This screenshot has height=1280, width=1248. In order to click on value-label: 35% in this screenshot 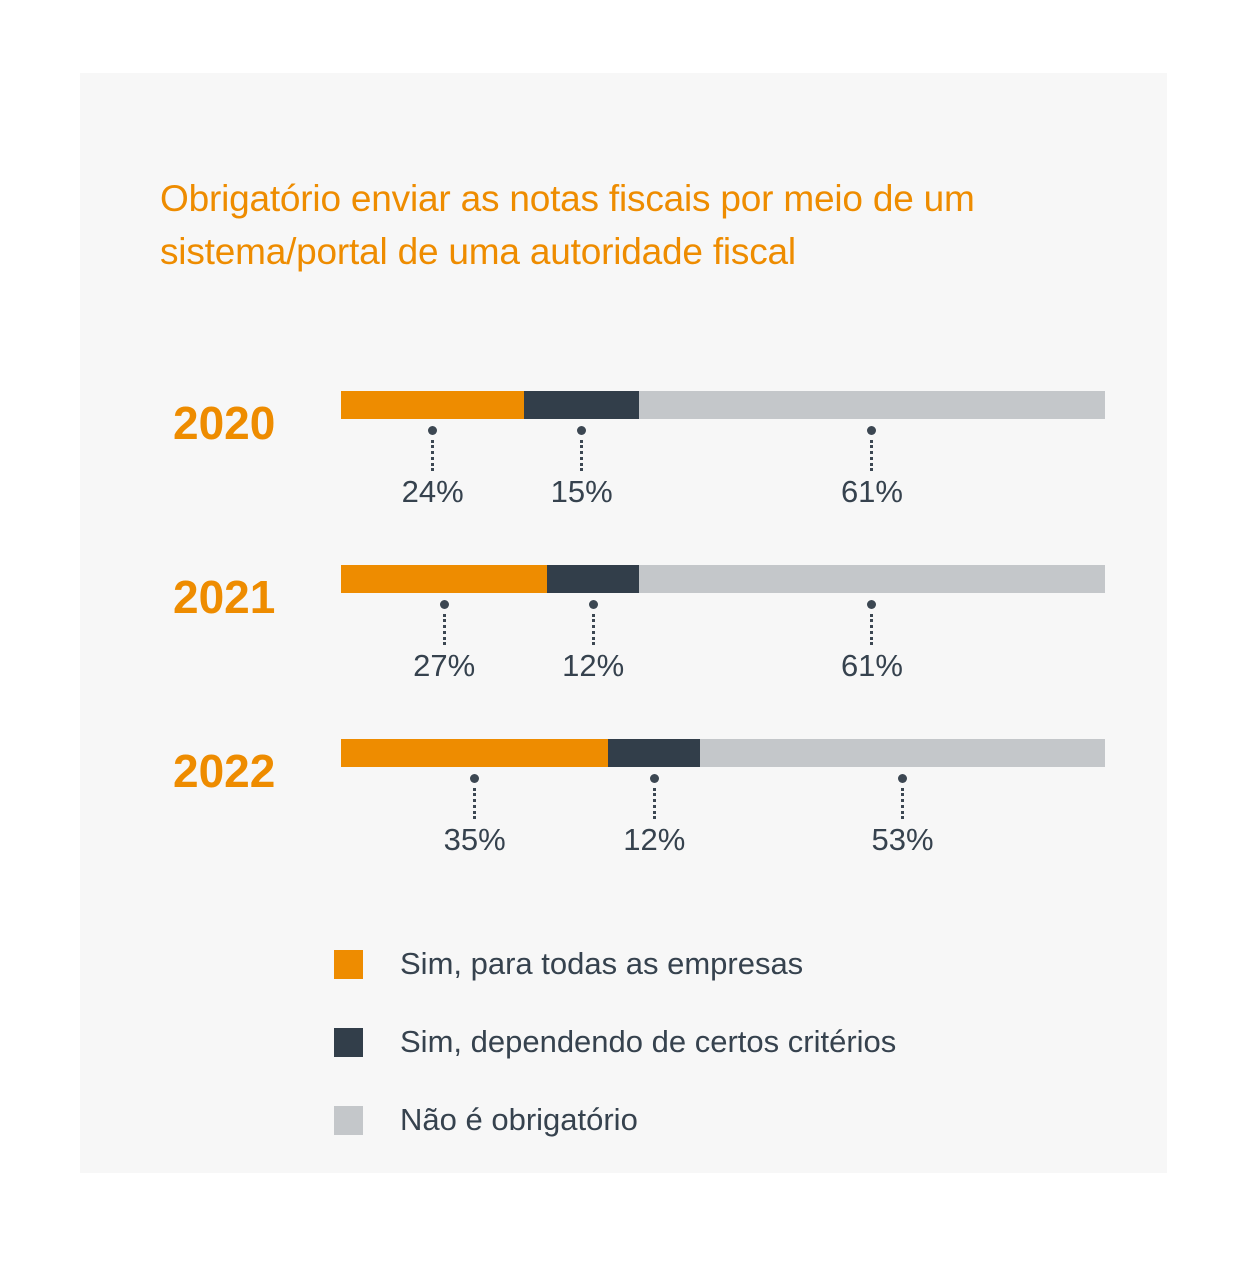, I will do `click(474, 839)`.